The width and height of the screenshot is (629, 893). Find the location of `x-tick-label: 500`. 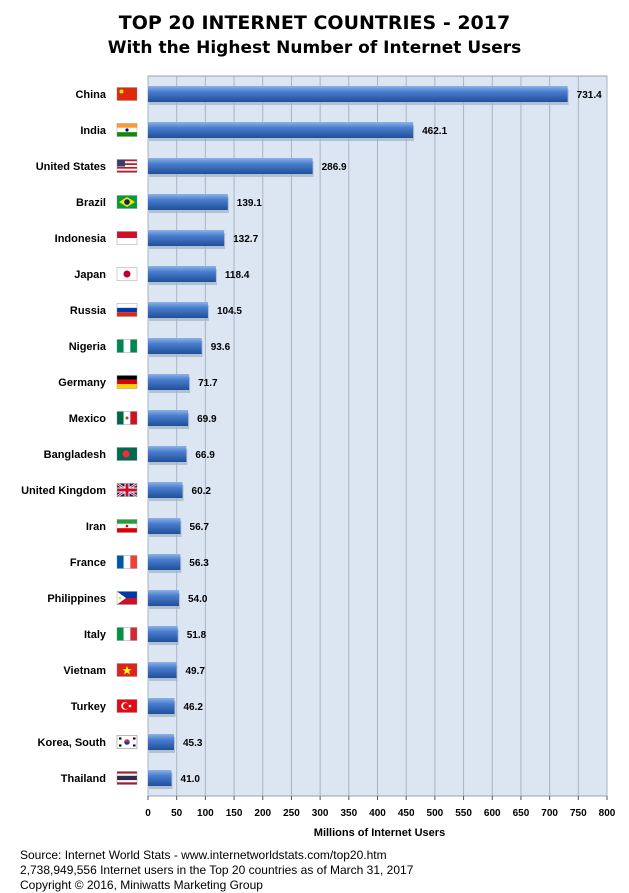

x-tick-label: 500 is located at coordinates (435, 813).